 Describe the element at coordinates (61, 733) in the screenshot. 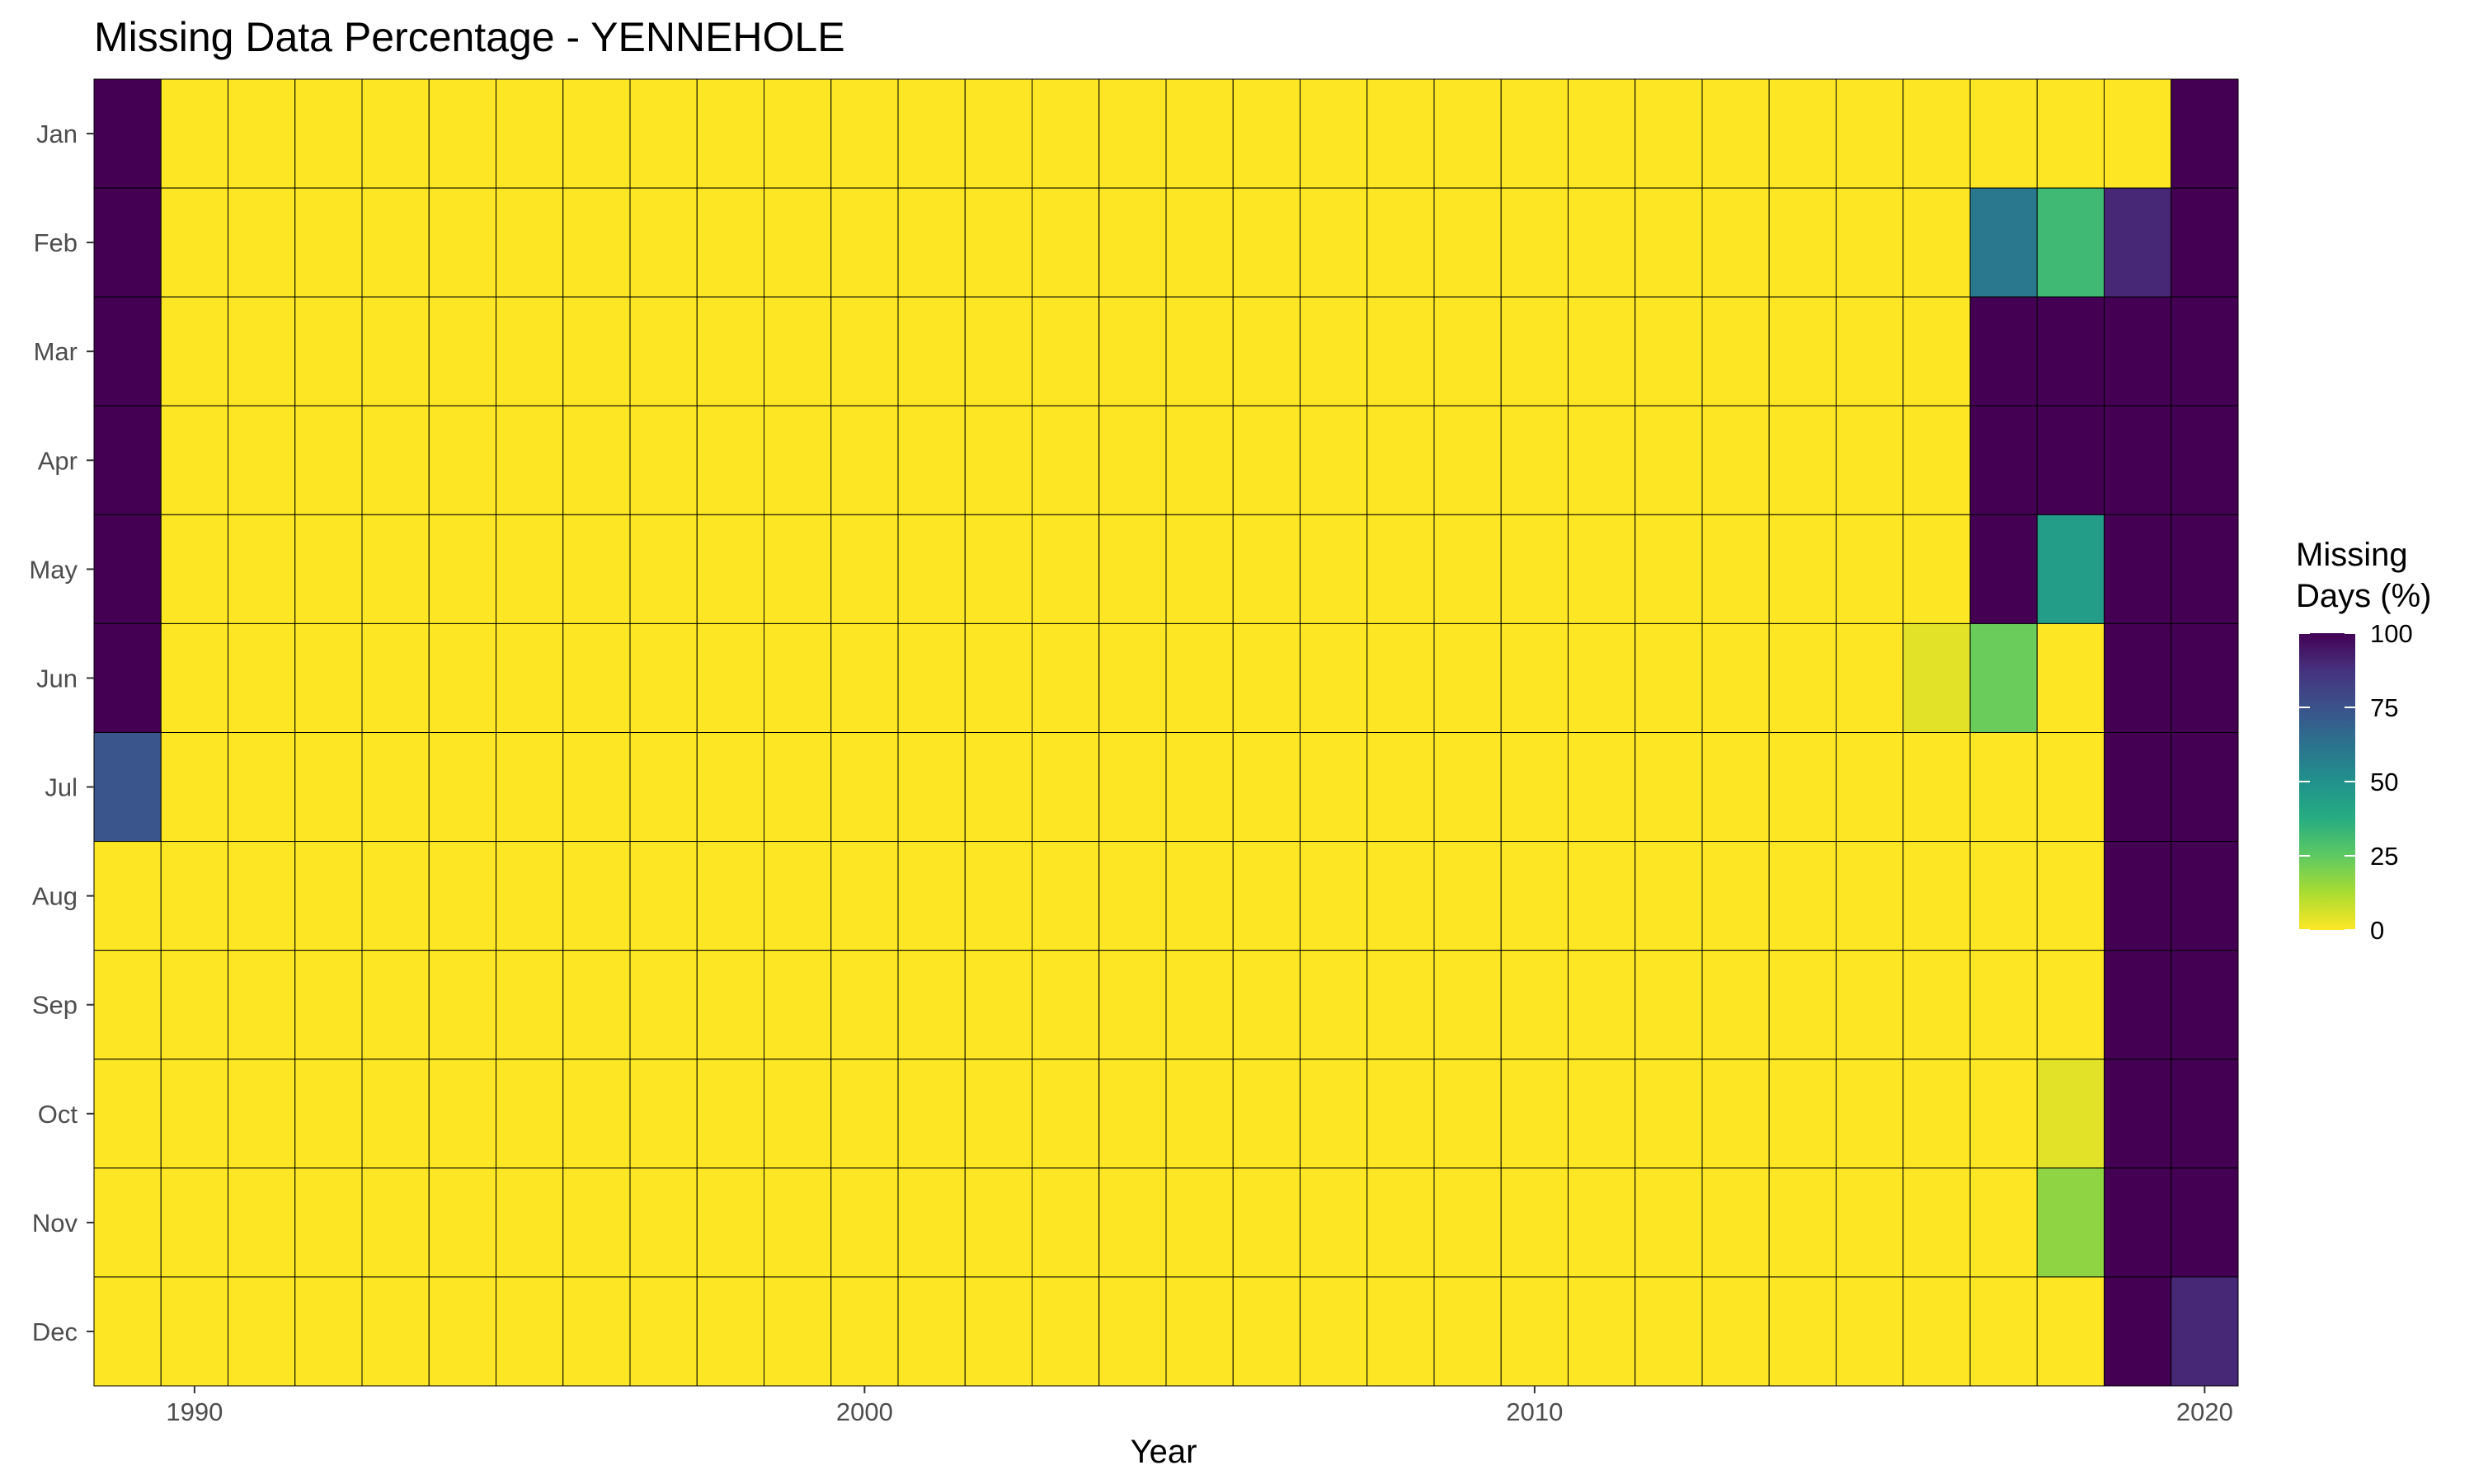

I see `y-axis: Jan Feb Mar Apr May Jun Jul Aug Sep Oct Nov Dec` at that location.